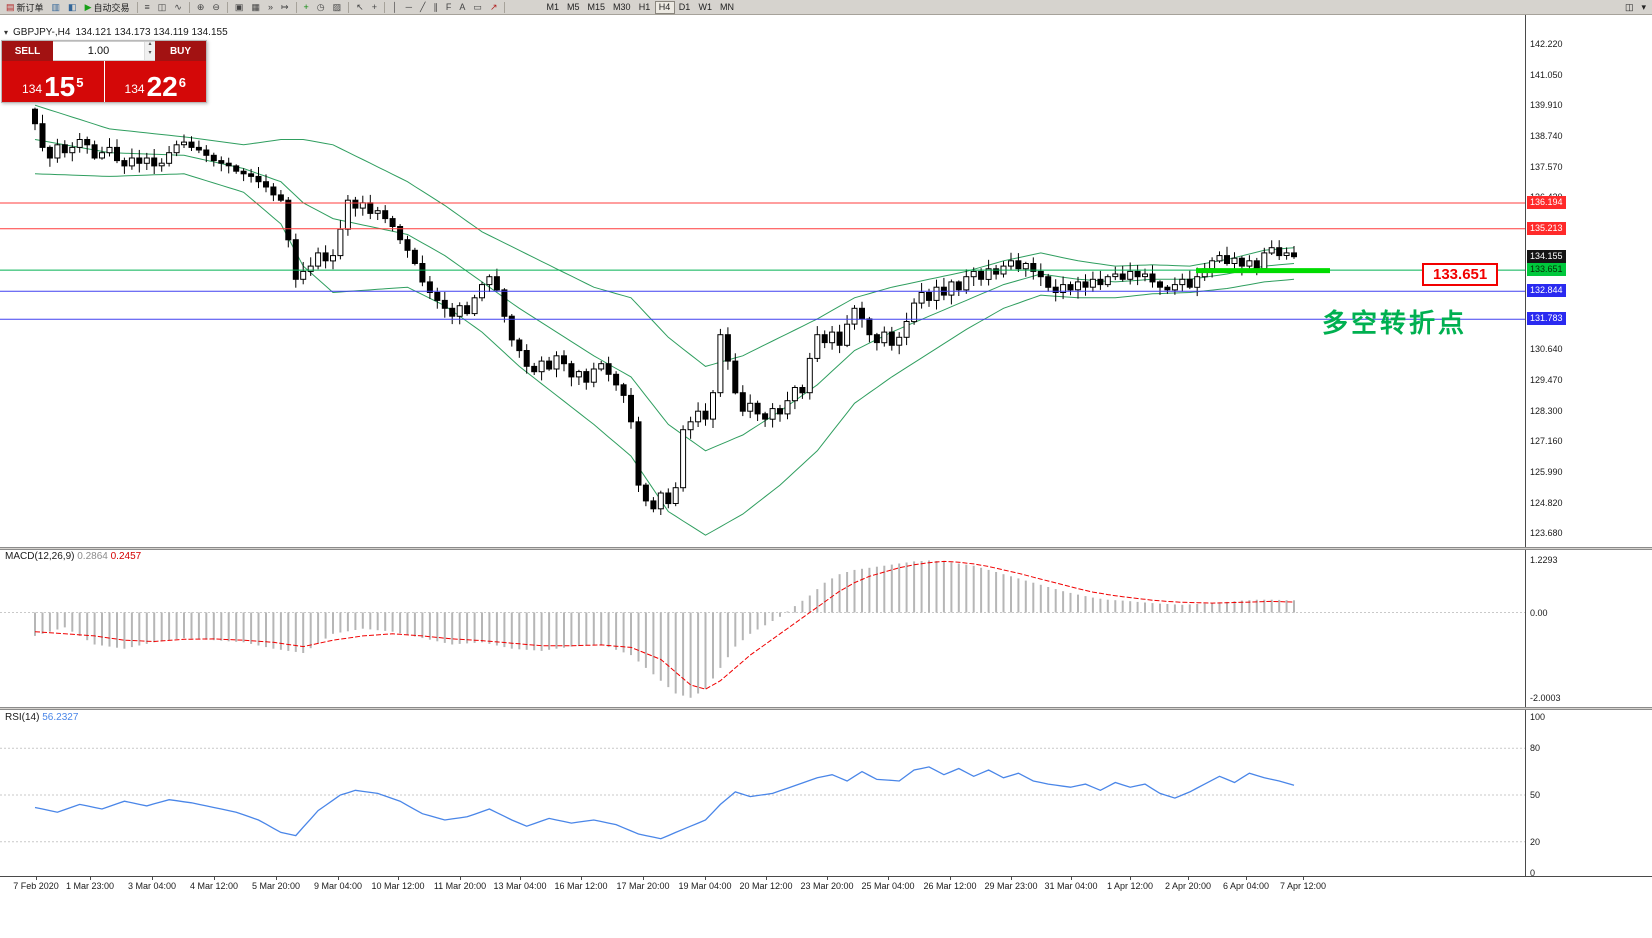 The image size is (1652, 938). What do you see at coordinates (147, 7) in the screenshot?
I see `bar-chart-button: ≡` at bounding box center [147, 7].